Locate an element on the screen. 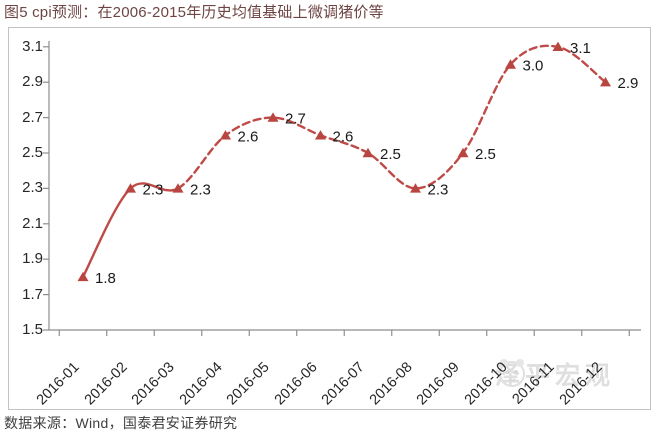 The width and height of the screenshot is (659, 442). y-tick-label: 3.1 is located at coordinates (32, 46).